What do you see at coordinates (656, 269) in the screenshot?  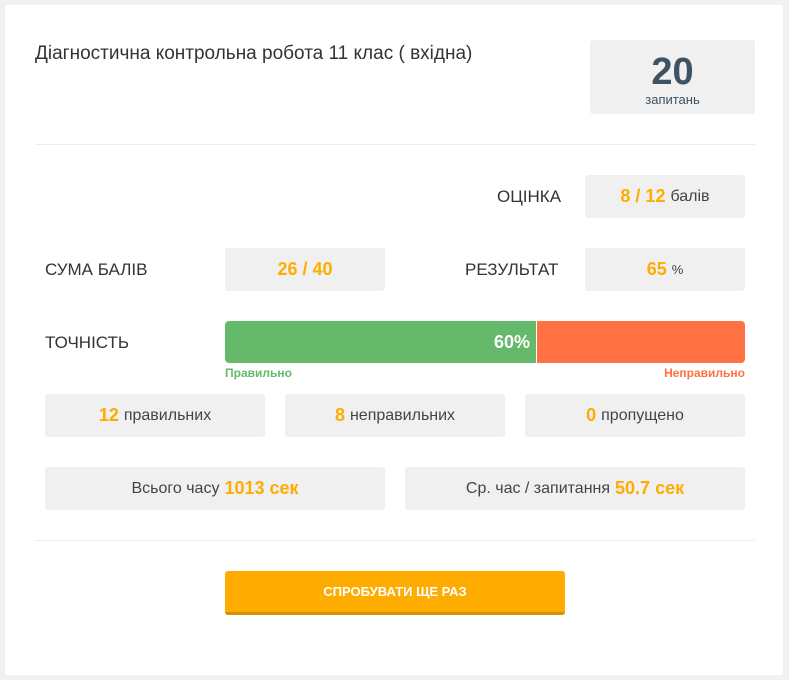 I see `result-value: 65` at bounding box center [656, 269].